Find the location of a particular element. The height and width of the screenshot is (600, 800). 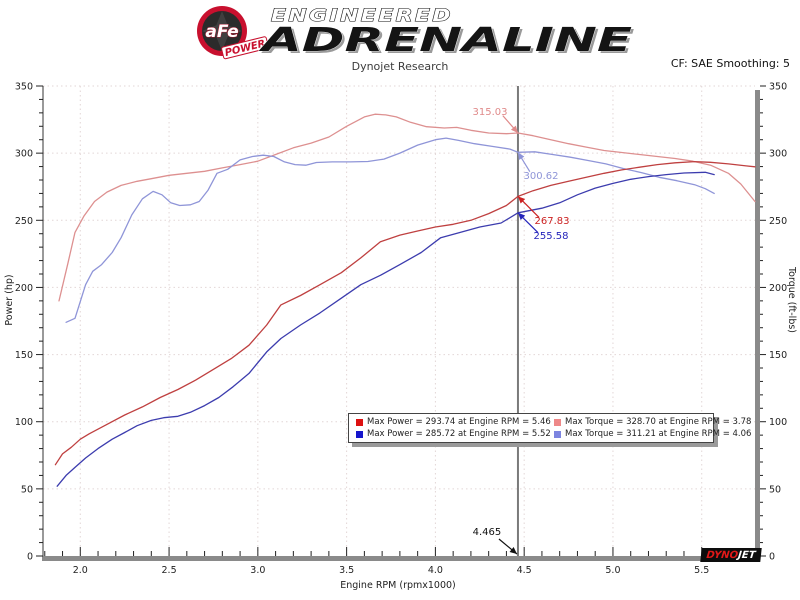

power-badge is located at coordinates (245, 48).